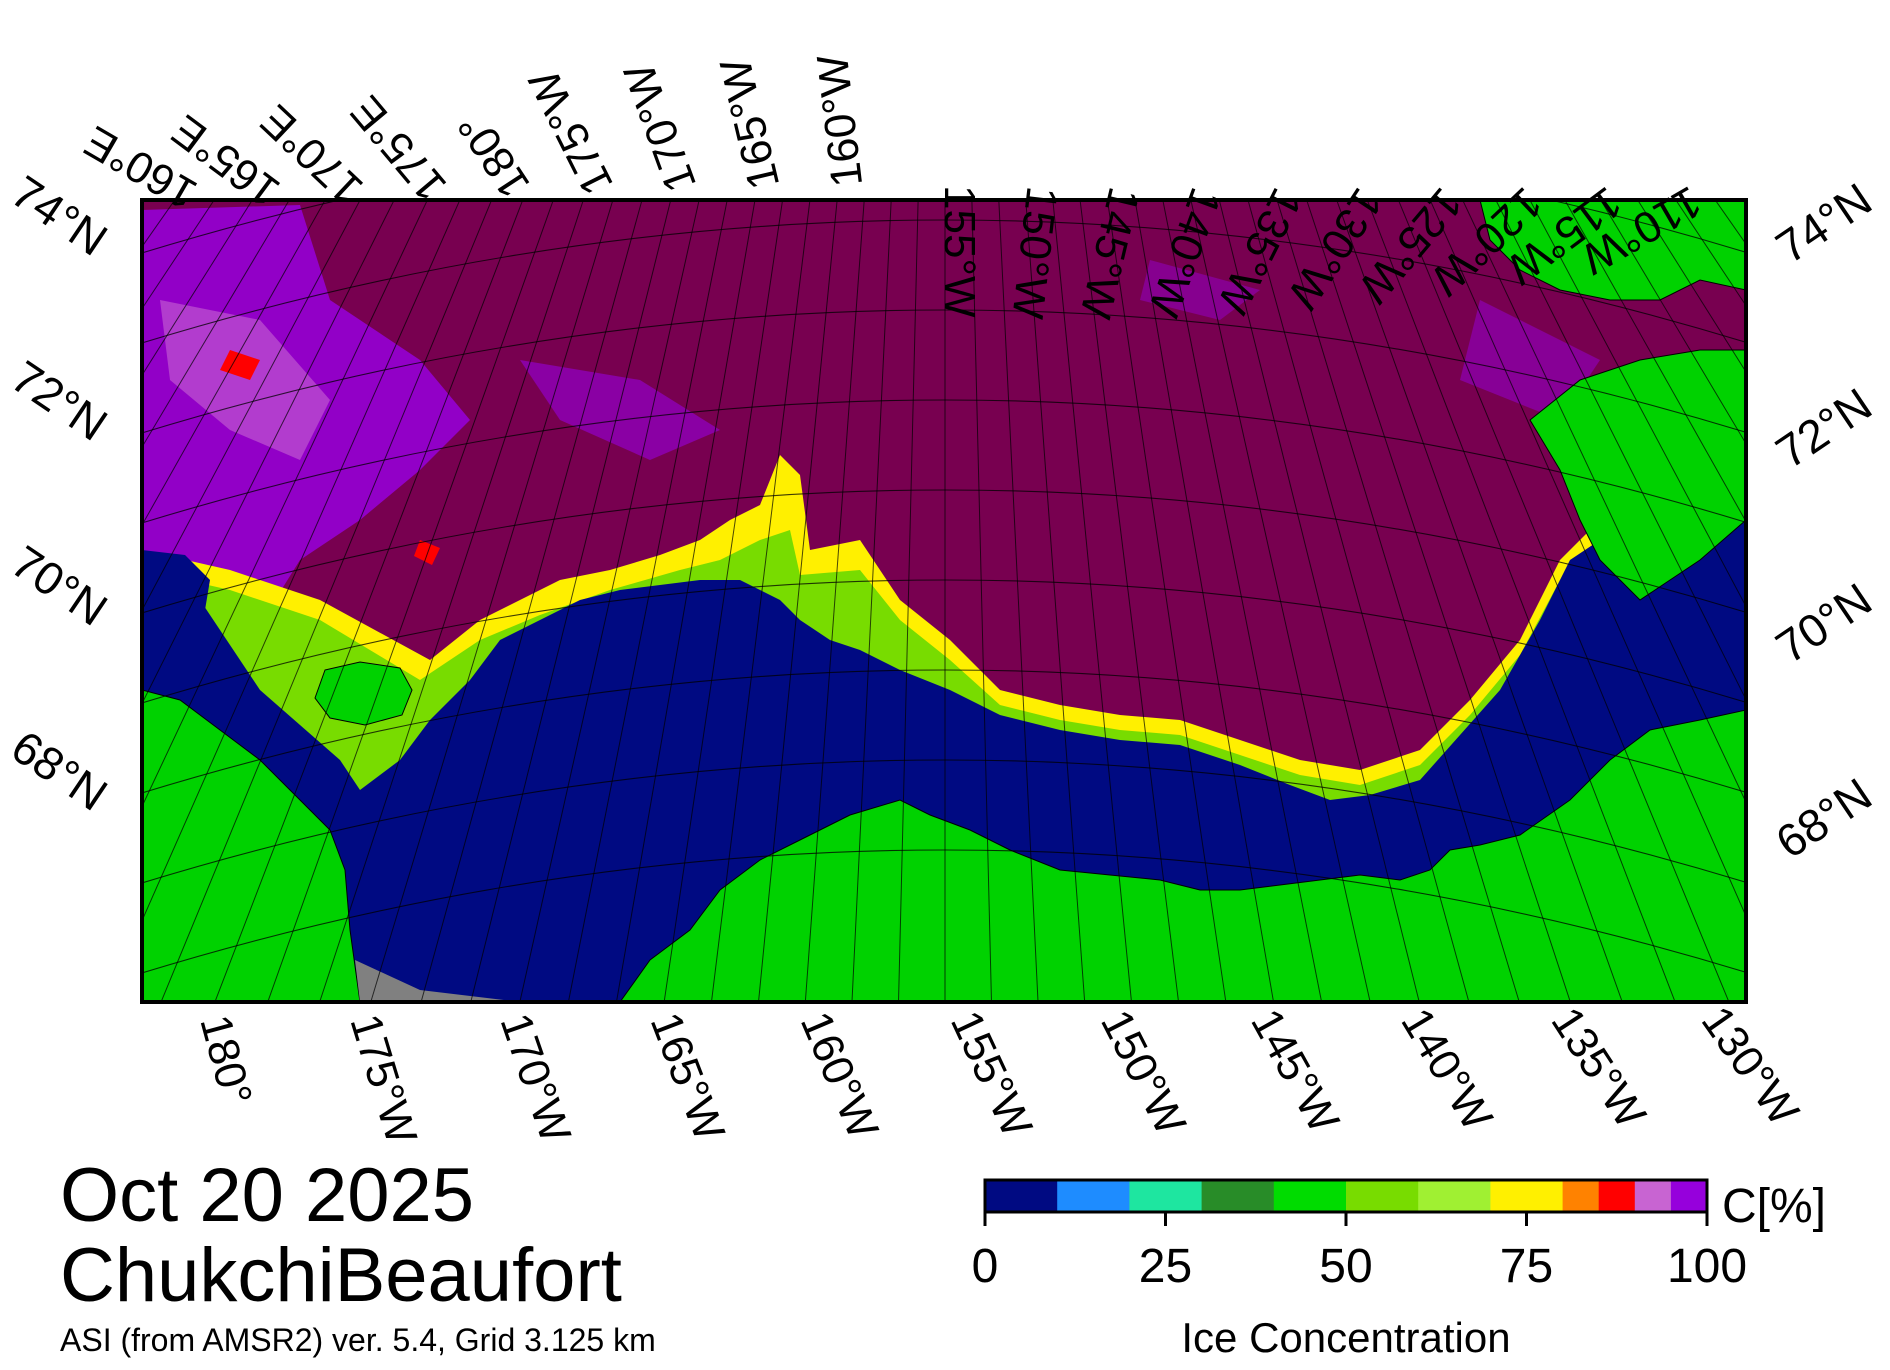  I want to click on lat-label-right: 68°N, so click(1824, 818).